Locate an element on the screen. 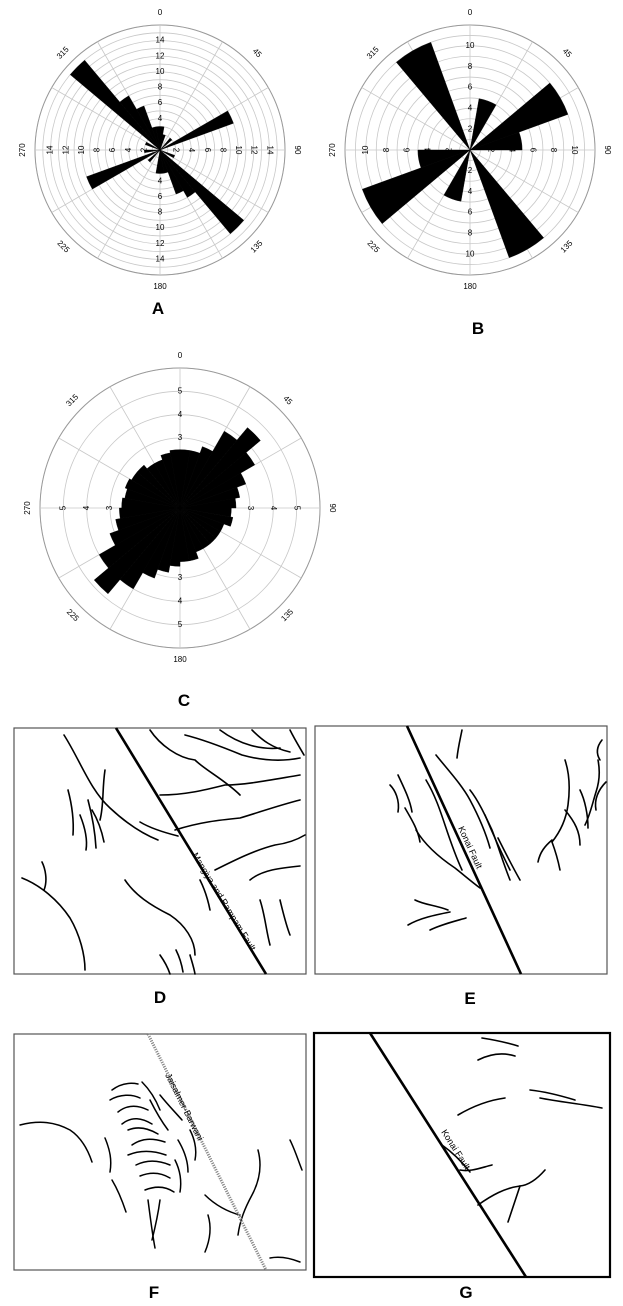 This screenshot has width=623, height=1306. lineament-map-f: Jaisalmer-Barwani is located at coordinates (160, 1152).